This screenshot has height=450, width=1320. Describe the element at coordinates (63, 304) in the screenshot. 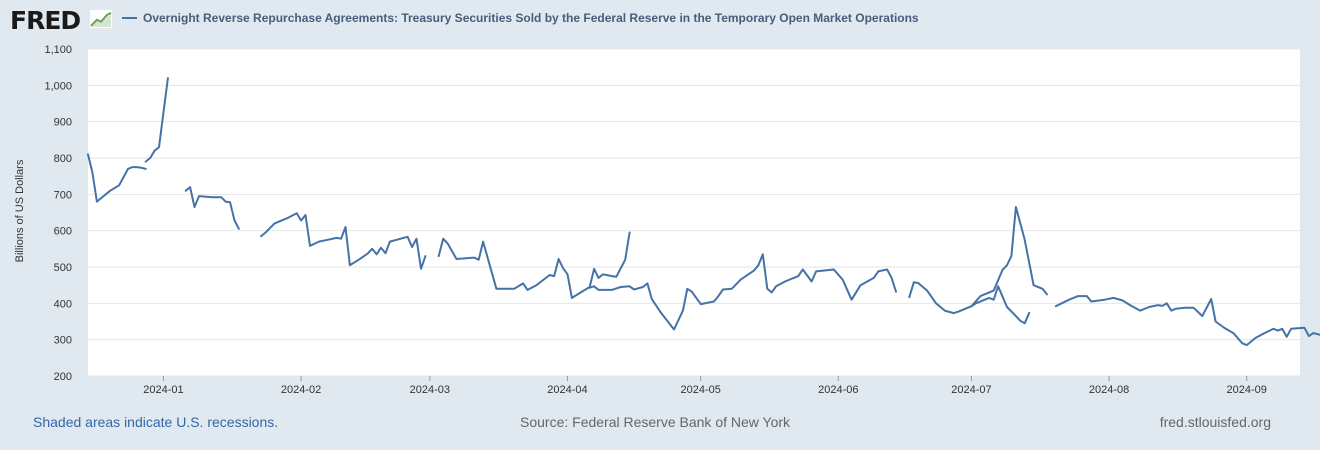

I see `y-tick-label: 400` at that location.